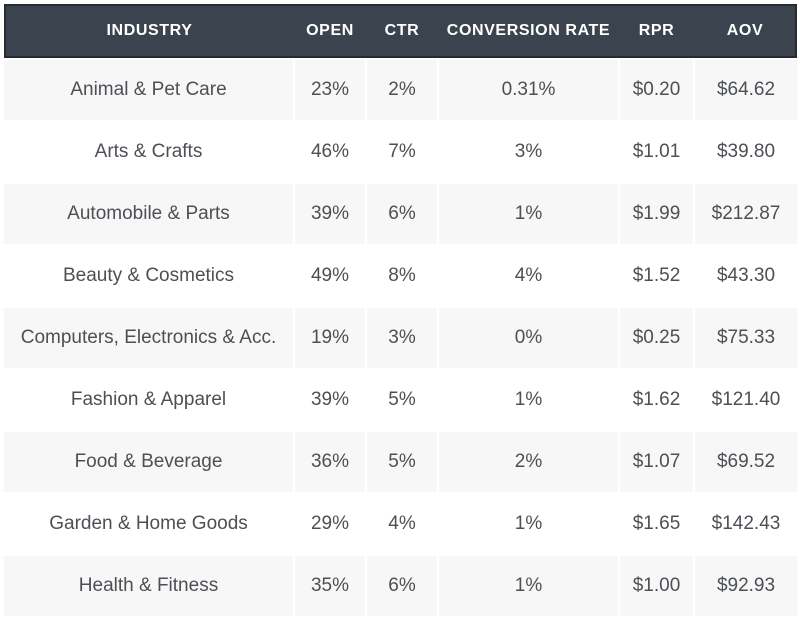  I want to click on cell-industry: Food & Beverage, so click(148, 462).